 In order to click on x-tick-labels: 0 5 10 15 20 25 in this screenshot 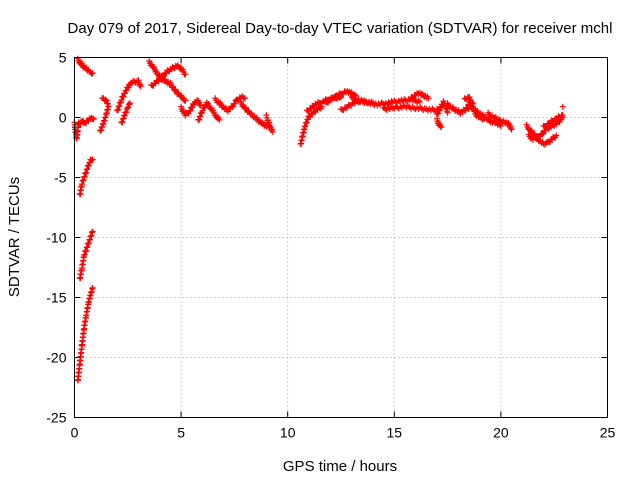, I will do `click(343, 433)`.